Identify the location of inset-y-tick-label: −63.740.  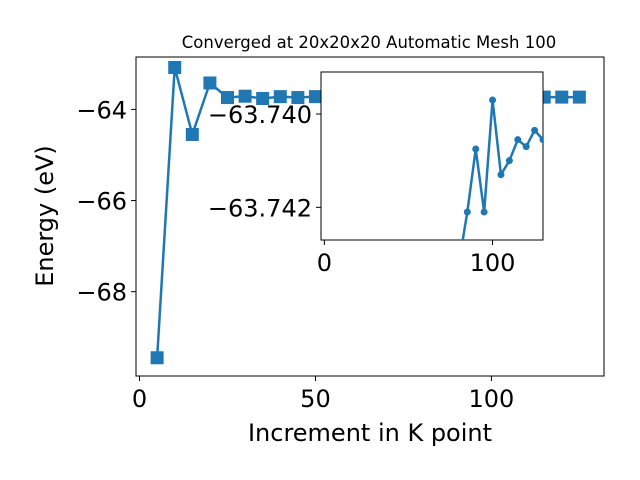
(260, 115).